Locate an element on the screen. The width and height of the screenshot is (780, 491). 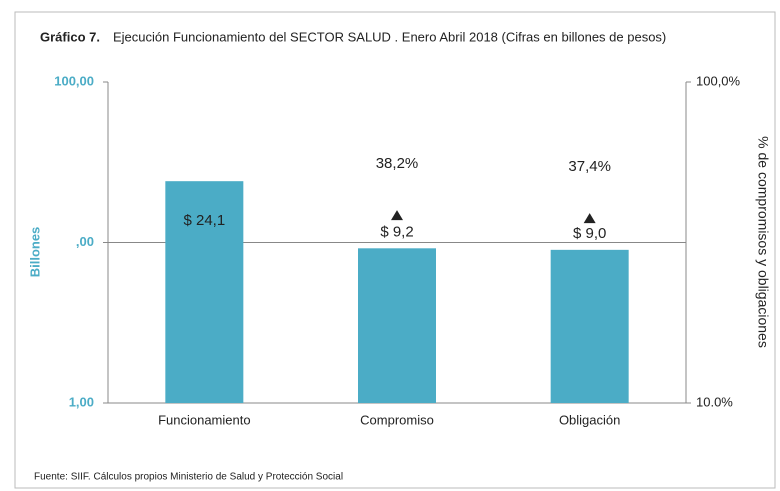
data-label: $ 9,2 is located at coordinates (396, 231).